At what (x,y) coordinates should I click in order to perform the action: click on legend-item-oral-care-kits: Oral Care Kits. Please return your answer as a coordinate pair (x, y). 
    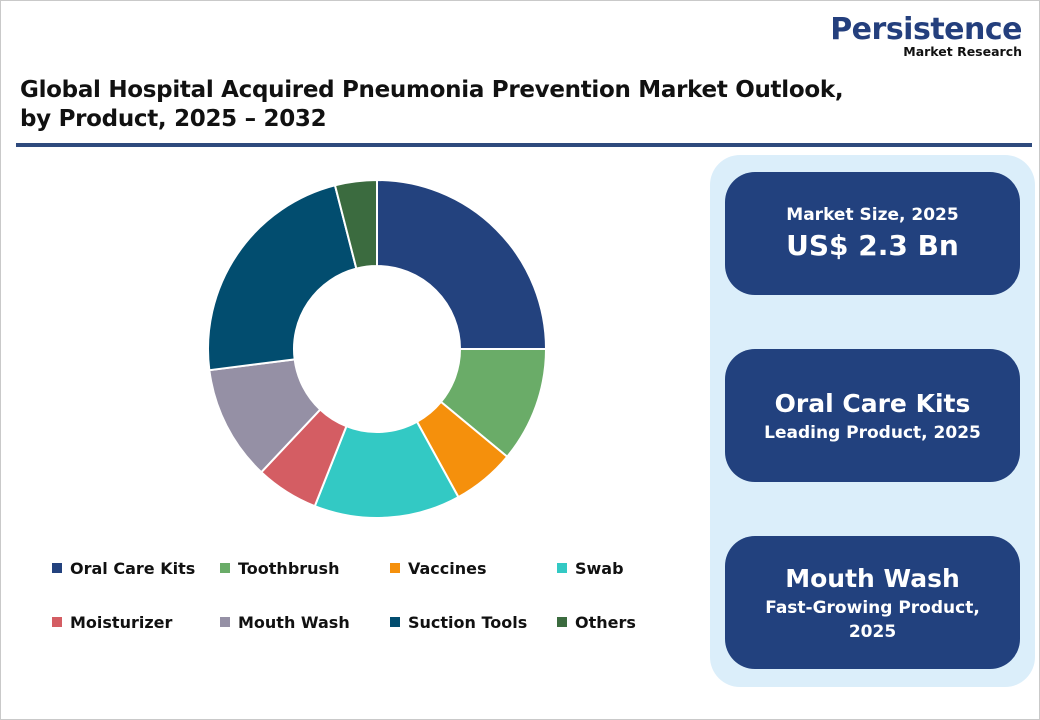
    Looking at the image, I should click on (136, 568).